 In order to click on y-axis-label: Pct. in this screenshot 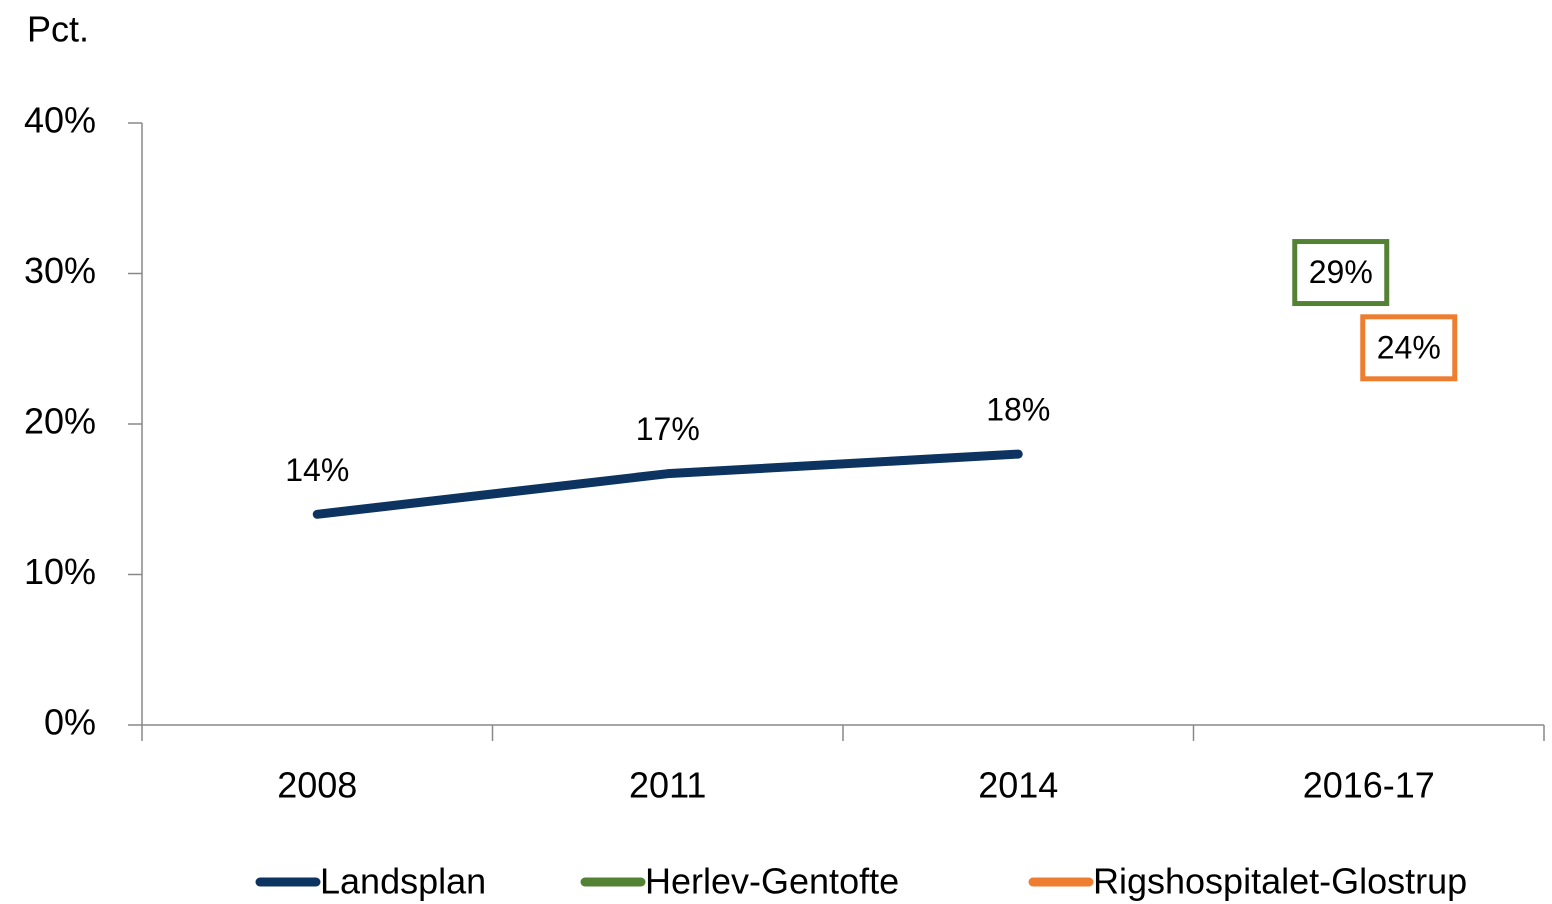, I will do `click(58, 29)`.